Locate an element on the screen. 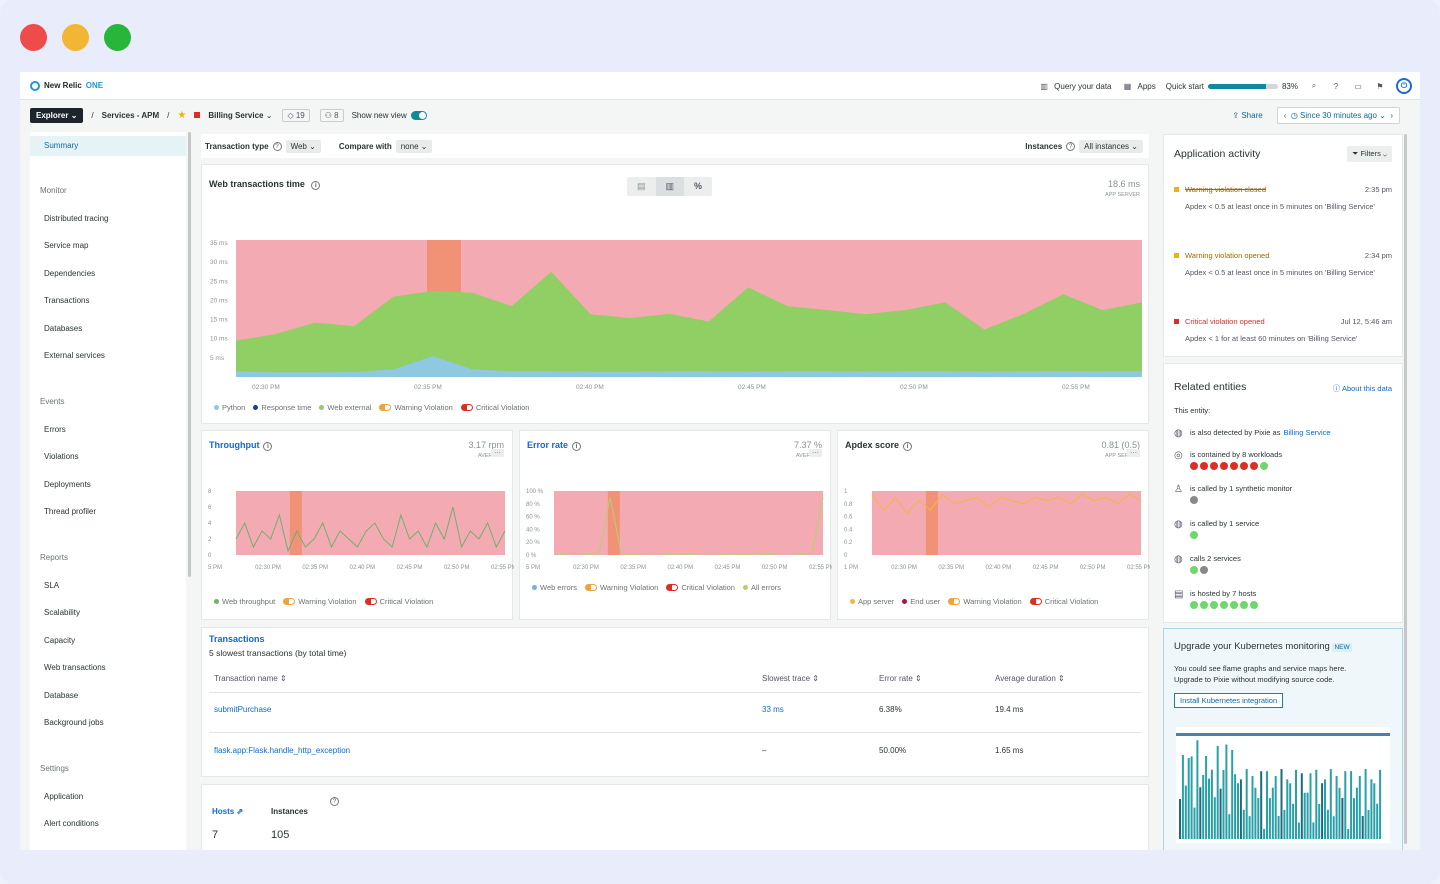 This screenshot has width=1440, height=884. legend-item-web-errors: Web errors is located at coordinates (554, 587).